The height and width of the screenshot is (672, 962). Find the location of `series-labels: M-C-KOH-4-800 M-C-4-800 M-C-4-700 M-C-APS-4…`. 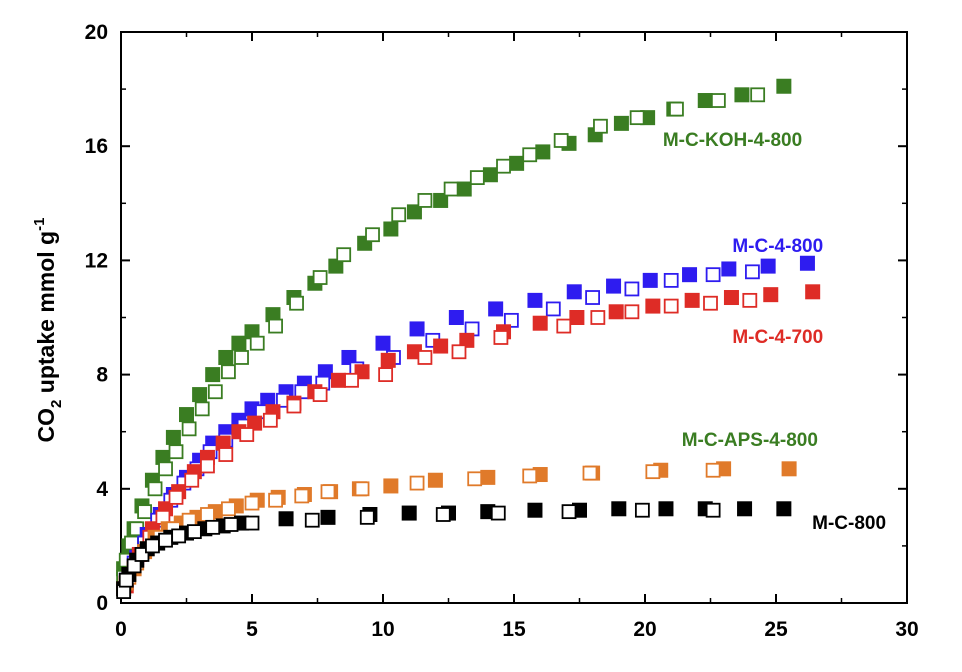

series-labels: M-C-KOH-4-800 M-C-4-800 M-C-4-700 M-C-APS-4… is located at coordinates (774, 332).